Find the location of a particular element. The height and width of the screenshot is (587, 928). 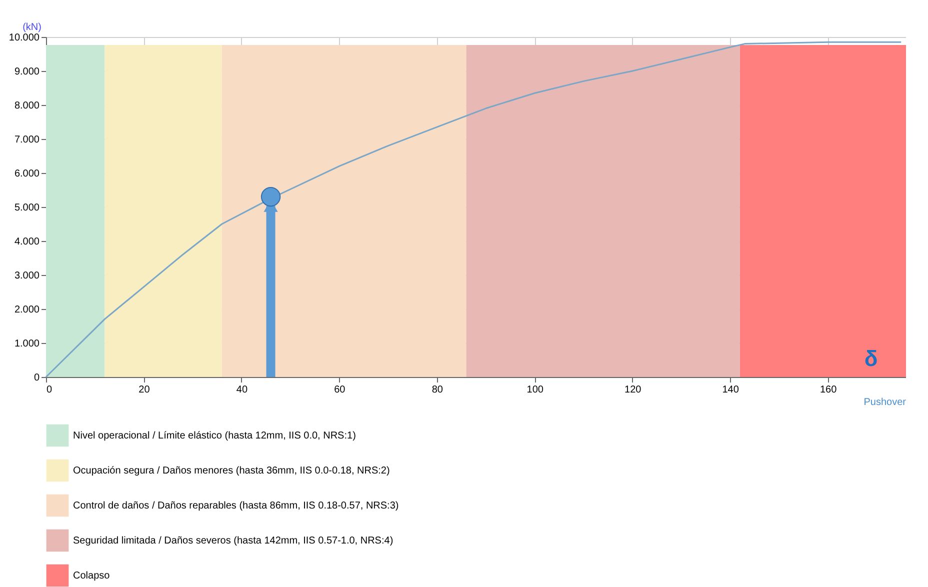

annotation: δ is located at coordinates (871, 358).